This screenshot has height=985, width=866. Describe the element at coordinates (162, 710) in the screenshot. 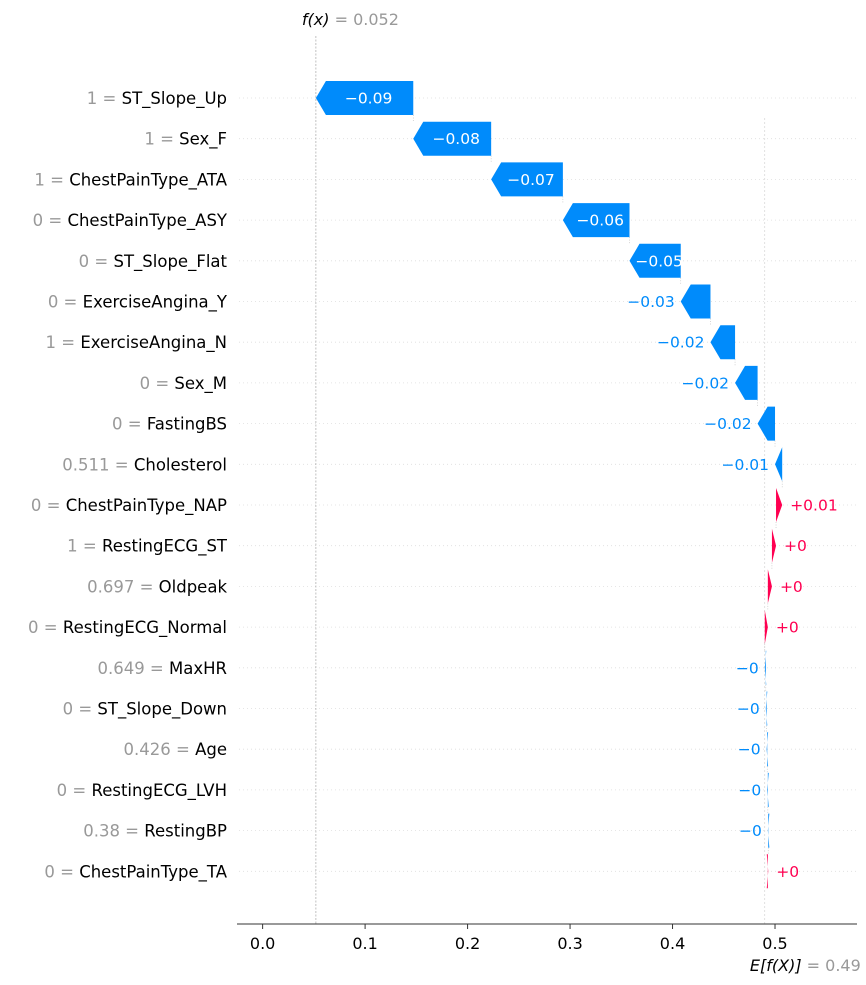

I see `feature-name: ST_Slope_Down` at that location.